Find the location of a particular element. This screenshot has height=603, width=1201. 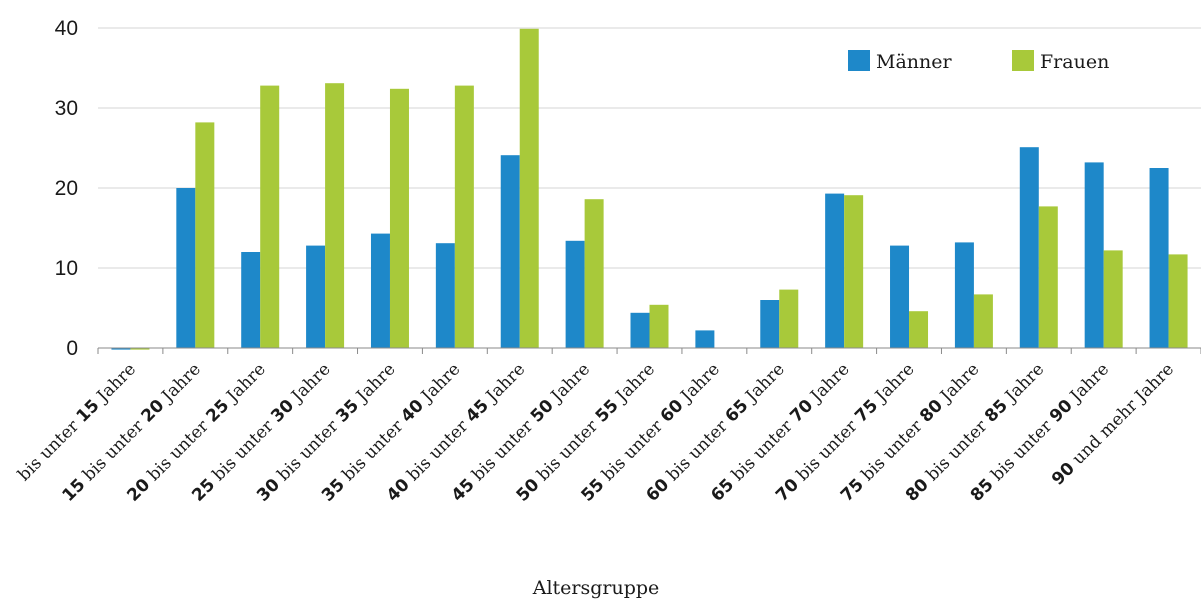

x-tick-label: bis unter 15 Jahre is located at coordinates (77, 422).